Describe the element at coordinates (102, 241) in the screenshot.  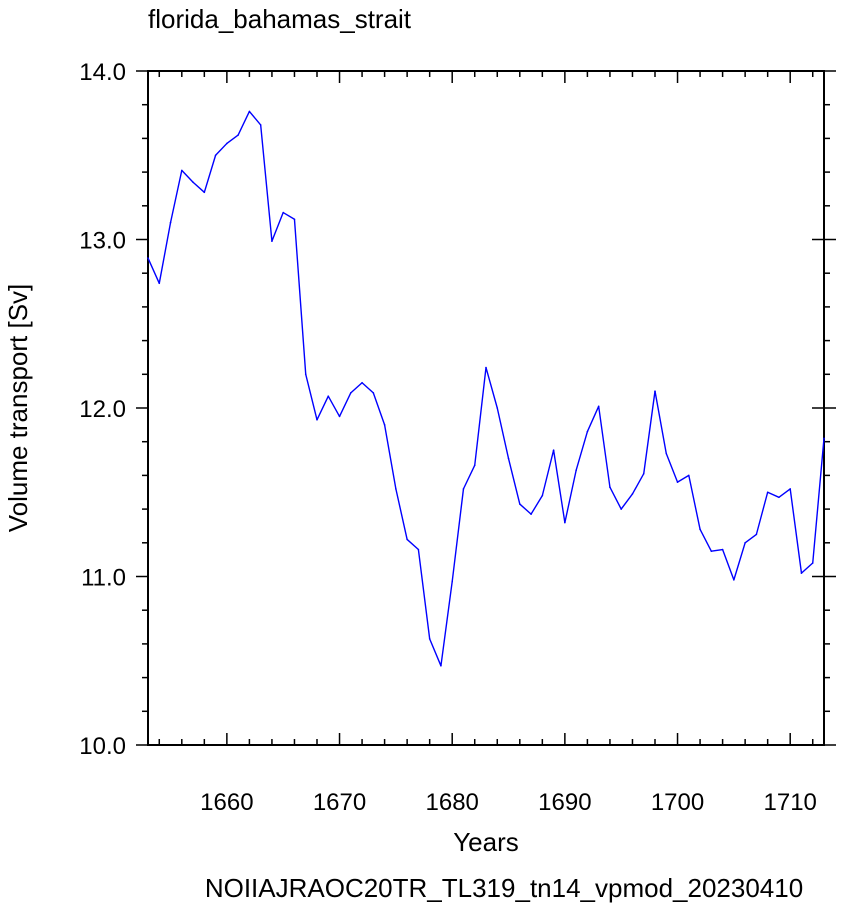
I see `y-tick-label: 13.0` at that location.